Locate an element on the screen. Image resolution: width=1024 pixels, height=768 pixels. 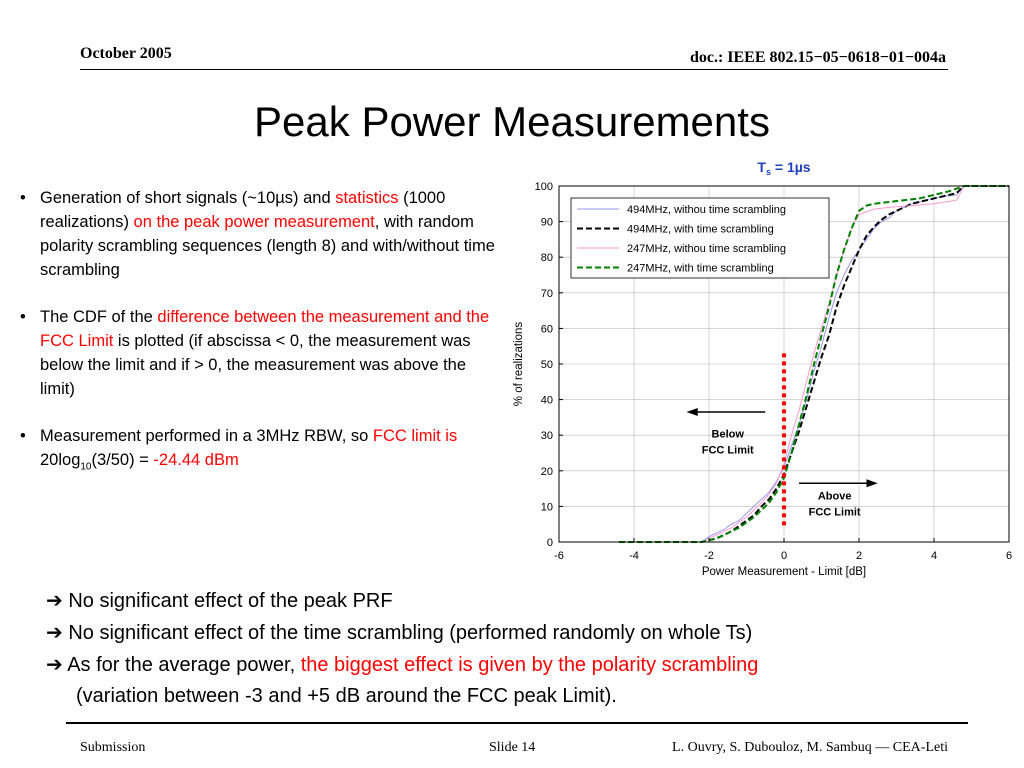
header-doc-id: doc.: IEEE 802.15−05−0618−01−004a is located at coordinates (817, 57).